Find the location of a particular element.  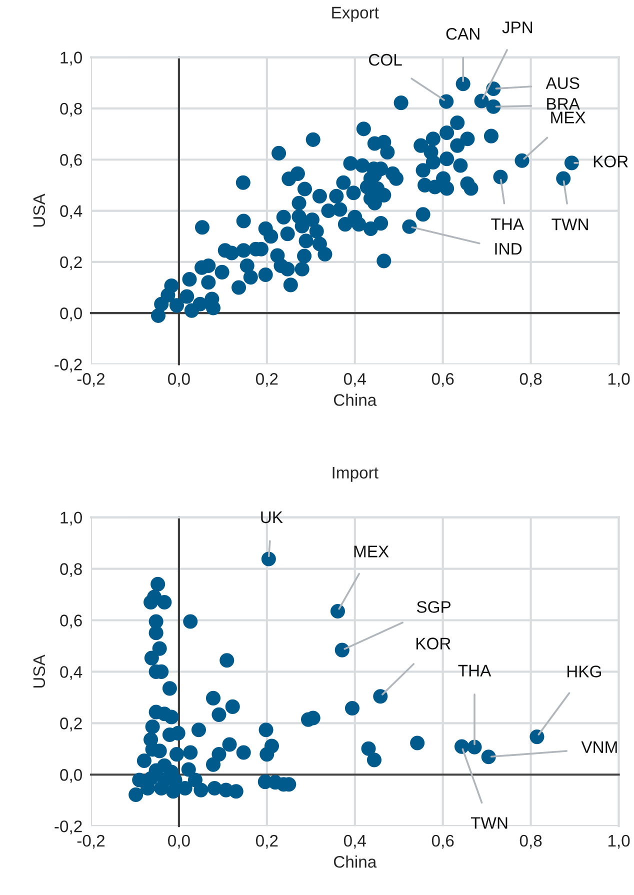

annotation: SGP is located at coordinates (433, 607).